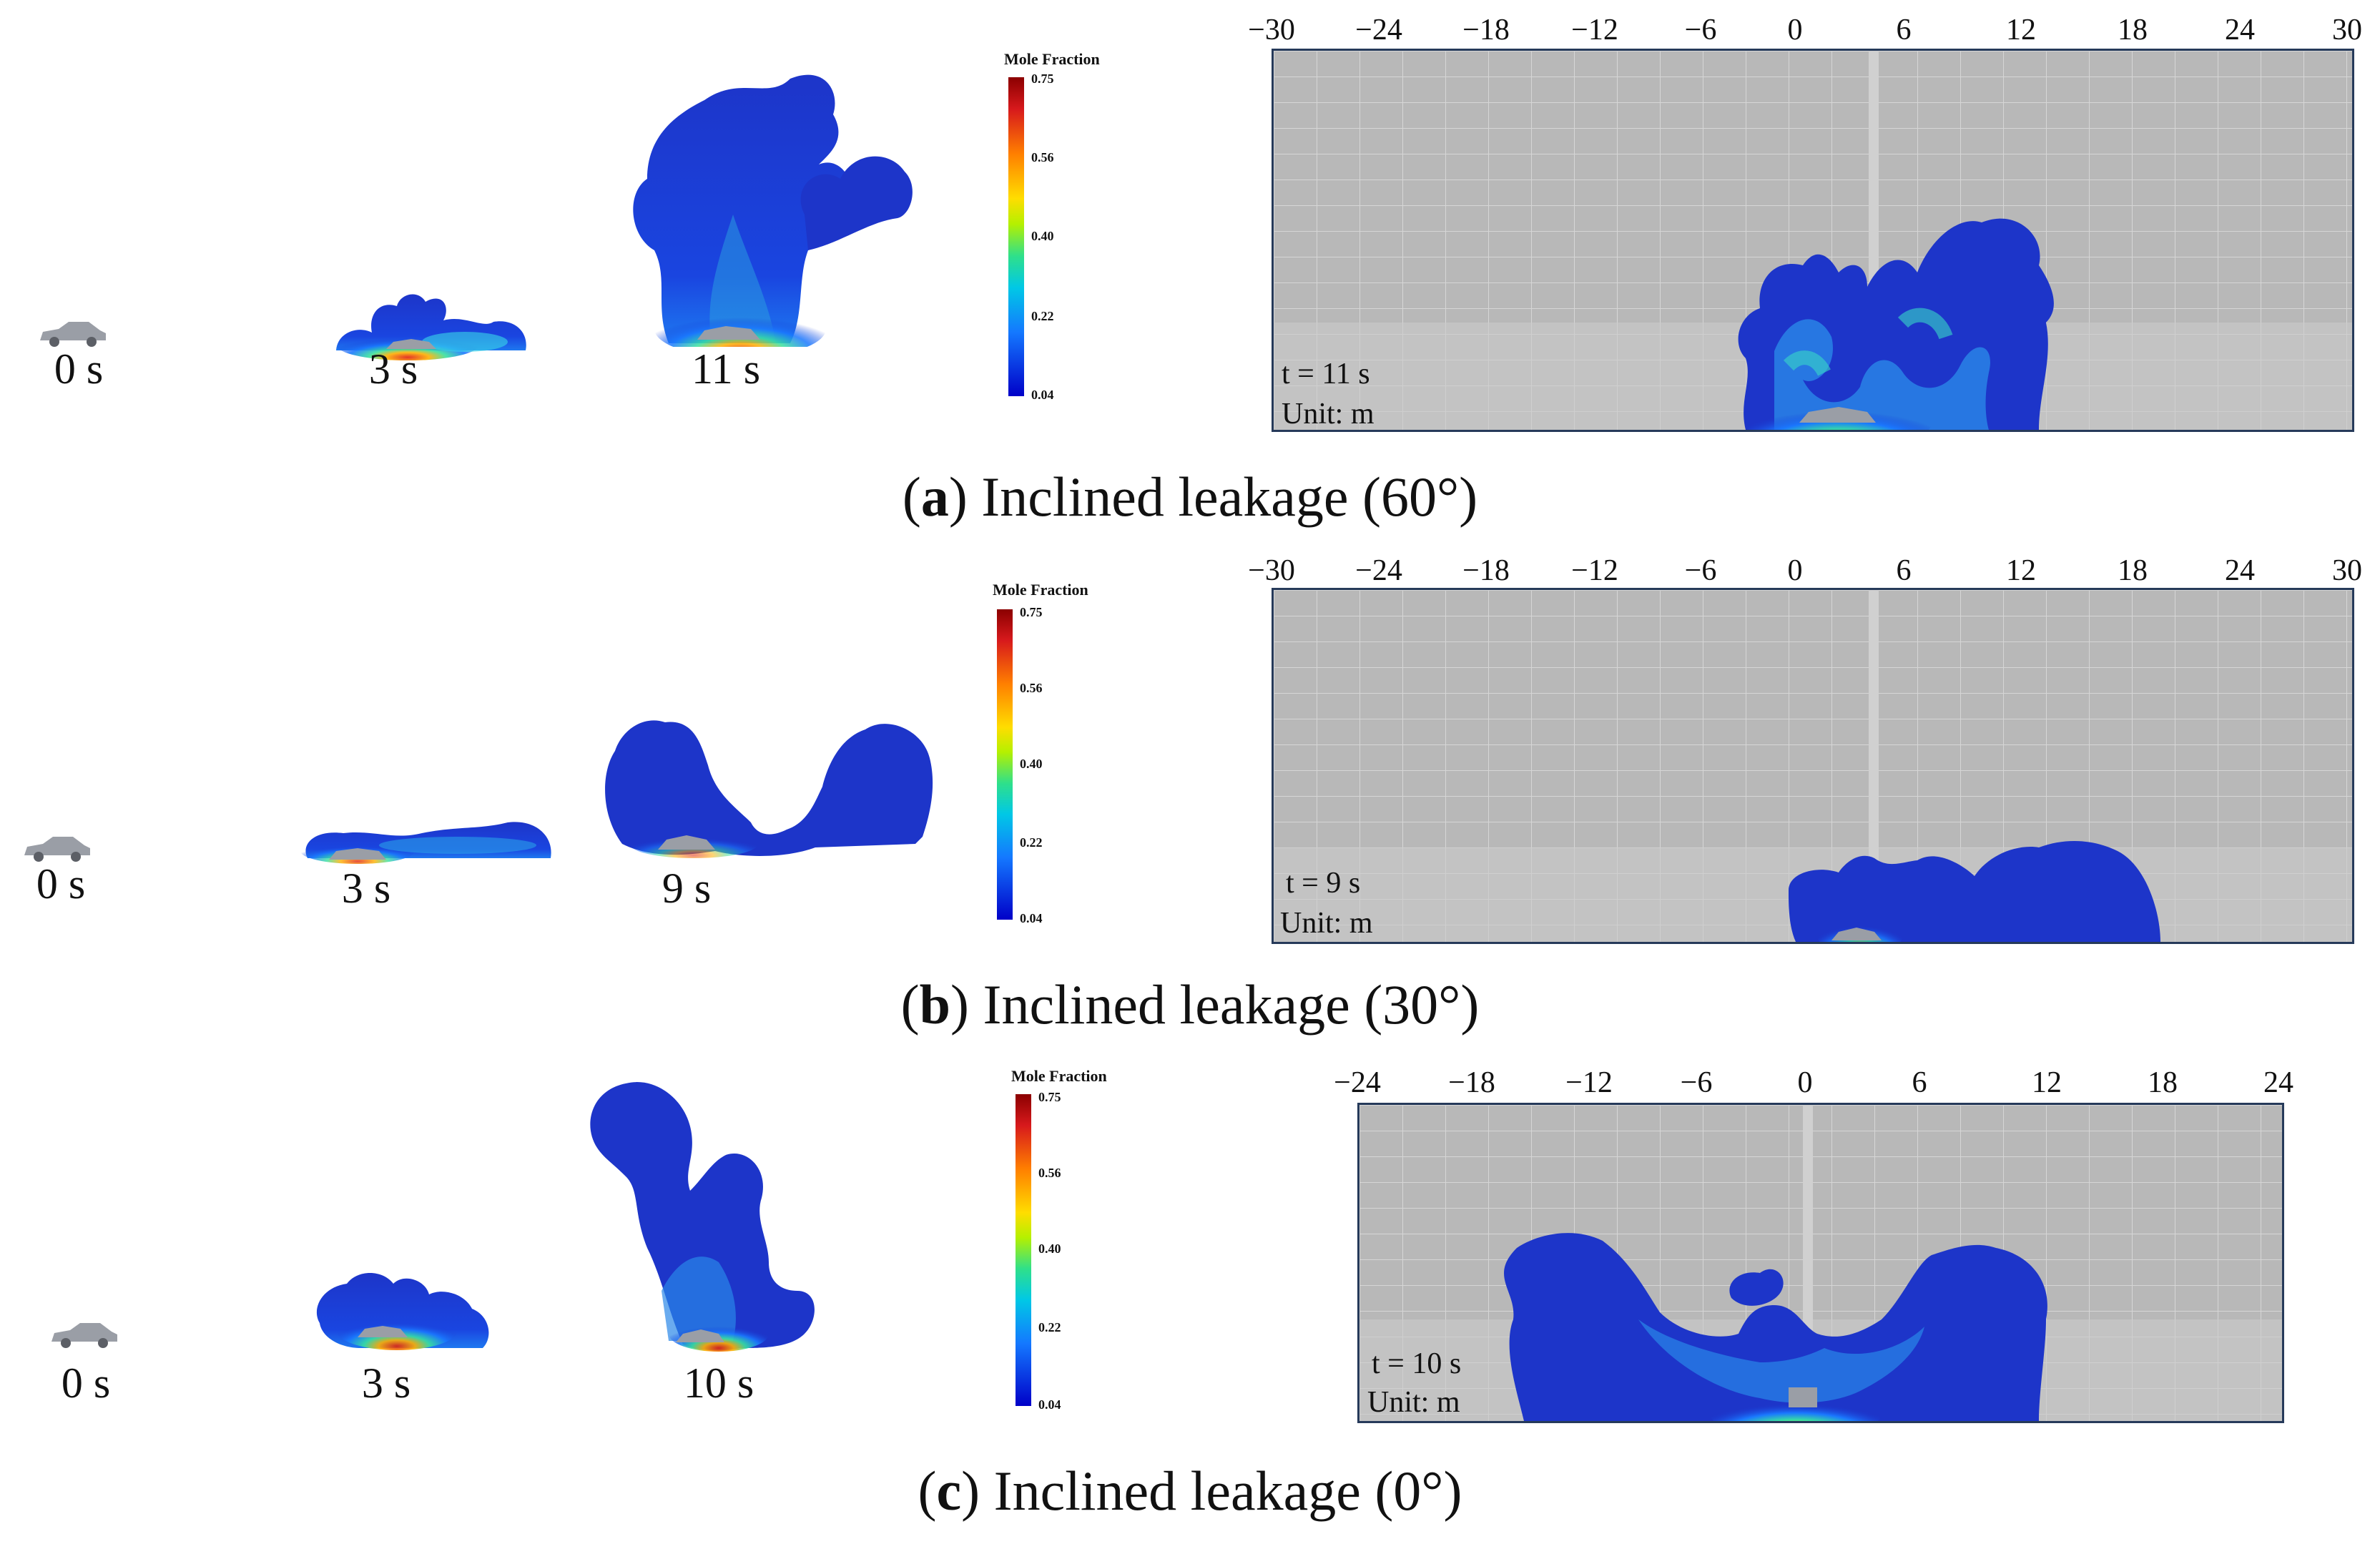 The height and width of the screenshot is (1544, 2380). What do you see at coordinates (1326, 374) in the screenshot?
I see `plot-time-label: t = 11 s` at bounding box center [1326, 374].